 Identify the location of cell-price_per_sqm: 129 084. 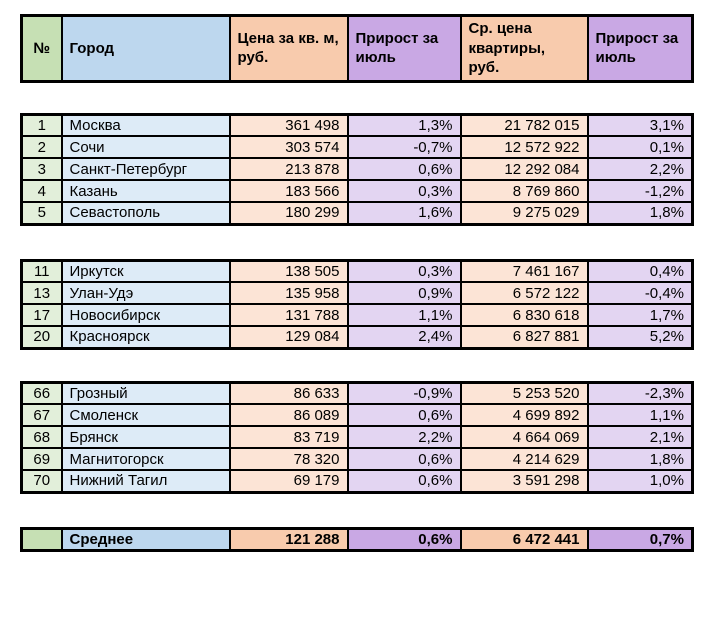
(288, 337).